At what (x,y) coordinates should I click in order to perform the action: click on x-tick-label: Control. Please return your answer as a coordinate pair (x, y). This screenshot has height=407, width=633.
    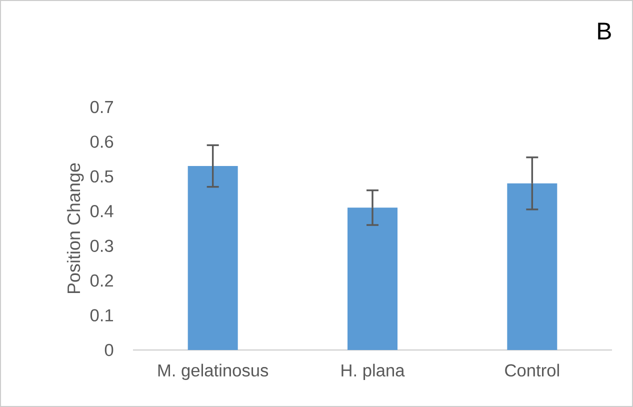
    Looking at the image, I should click on (532, 370).